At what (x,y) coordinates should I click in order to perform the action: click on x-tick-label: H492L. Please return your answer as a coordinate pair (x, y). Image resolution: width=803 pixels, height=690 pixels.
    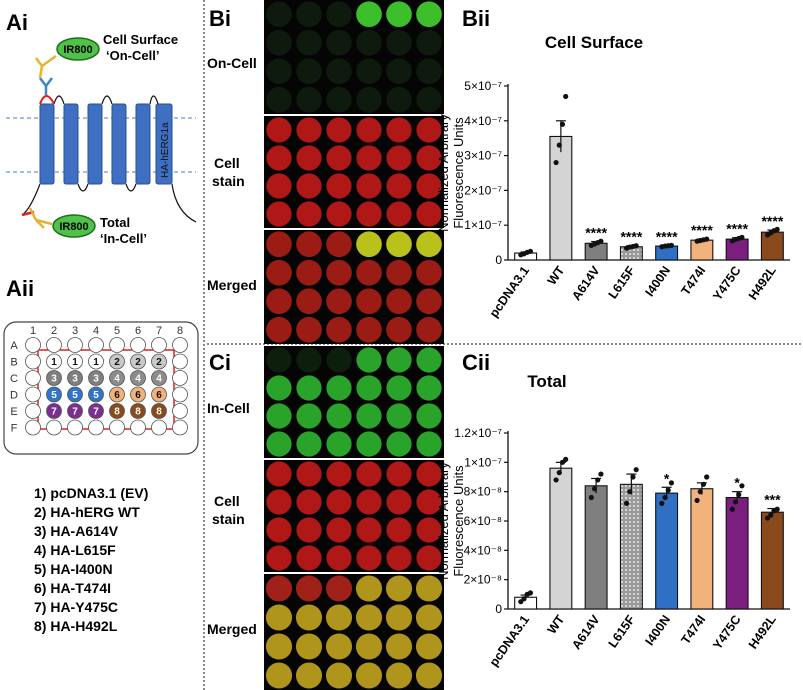
    Looking at the image, I should click on (762, 282).